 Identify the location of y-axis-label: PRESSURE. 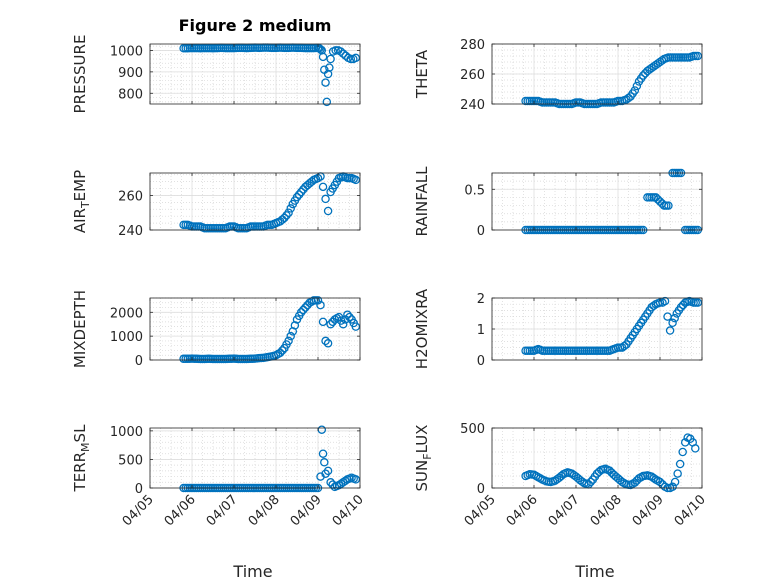
(80, 74).